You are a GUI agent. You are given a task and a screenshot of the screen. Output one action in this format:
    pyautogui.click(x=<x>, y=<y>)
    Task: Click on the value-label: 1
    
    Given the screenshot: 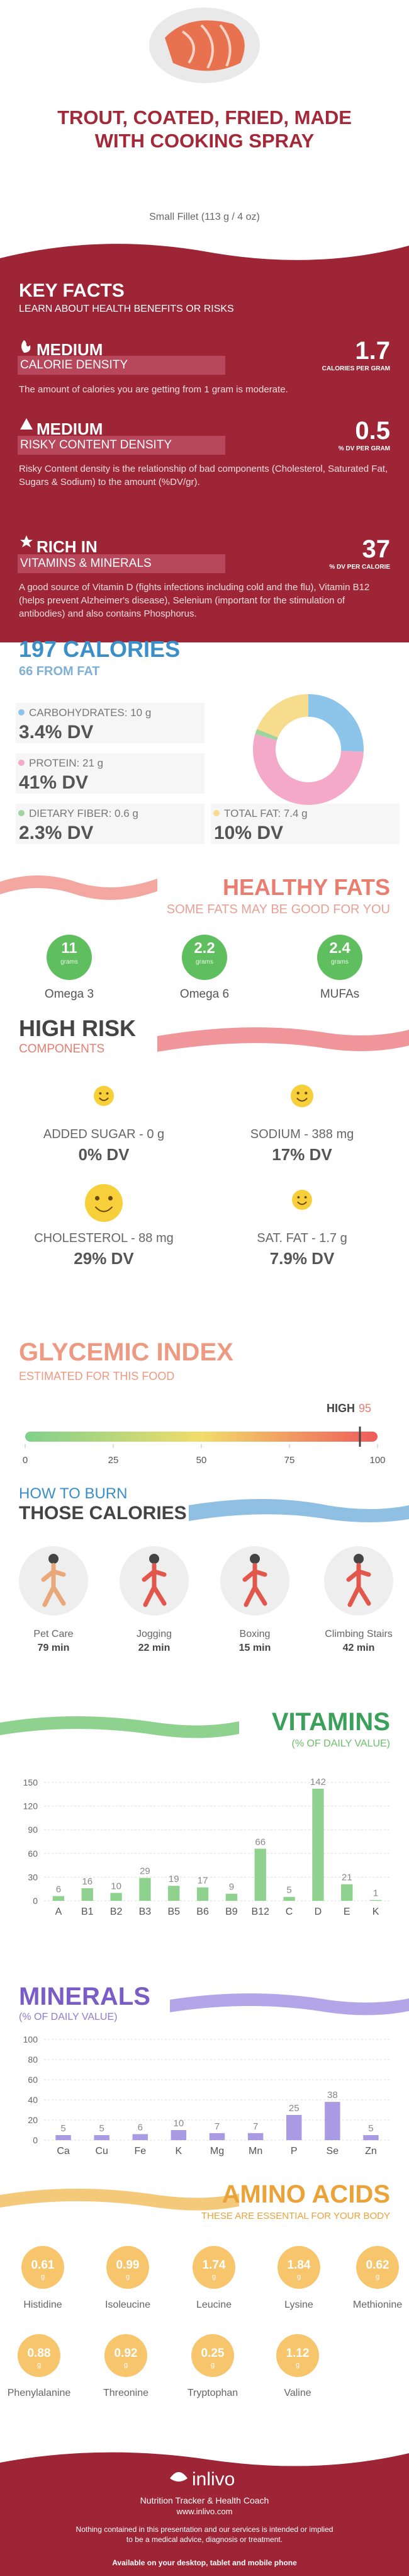 What is the action you would take?
    pyautogui.click(x=376, y=1893)
    